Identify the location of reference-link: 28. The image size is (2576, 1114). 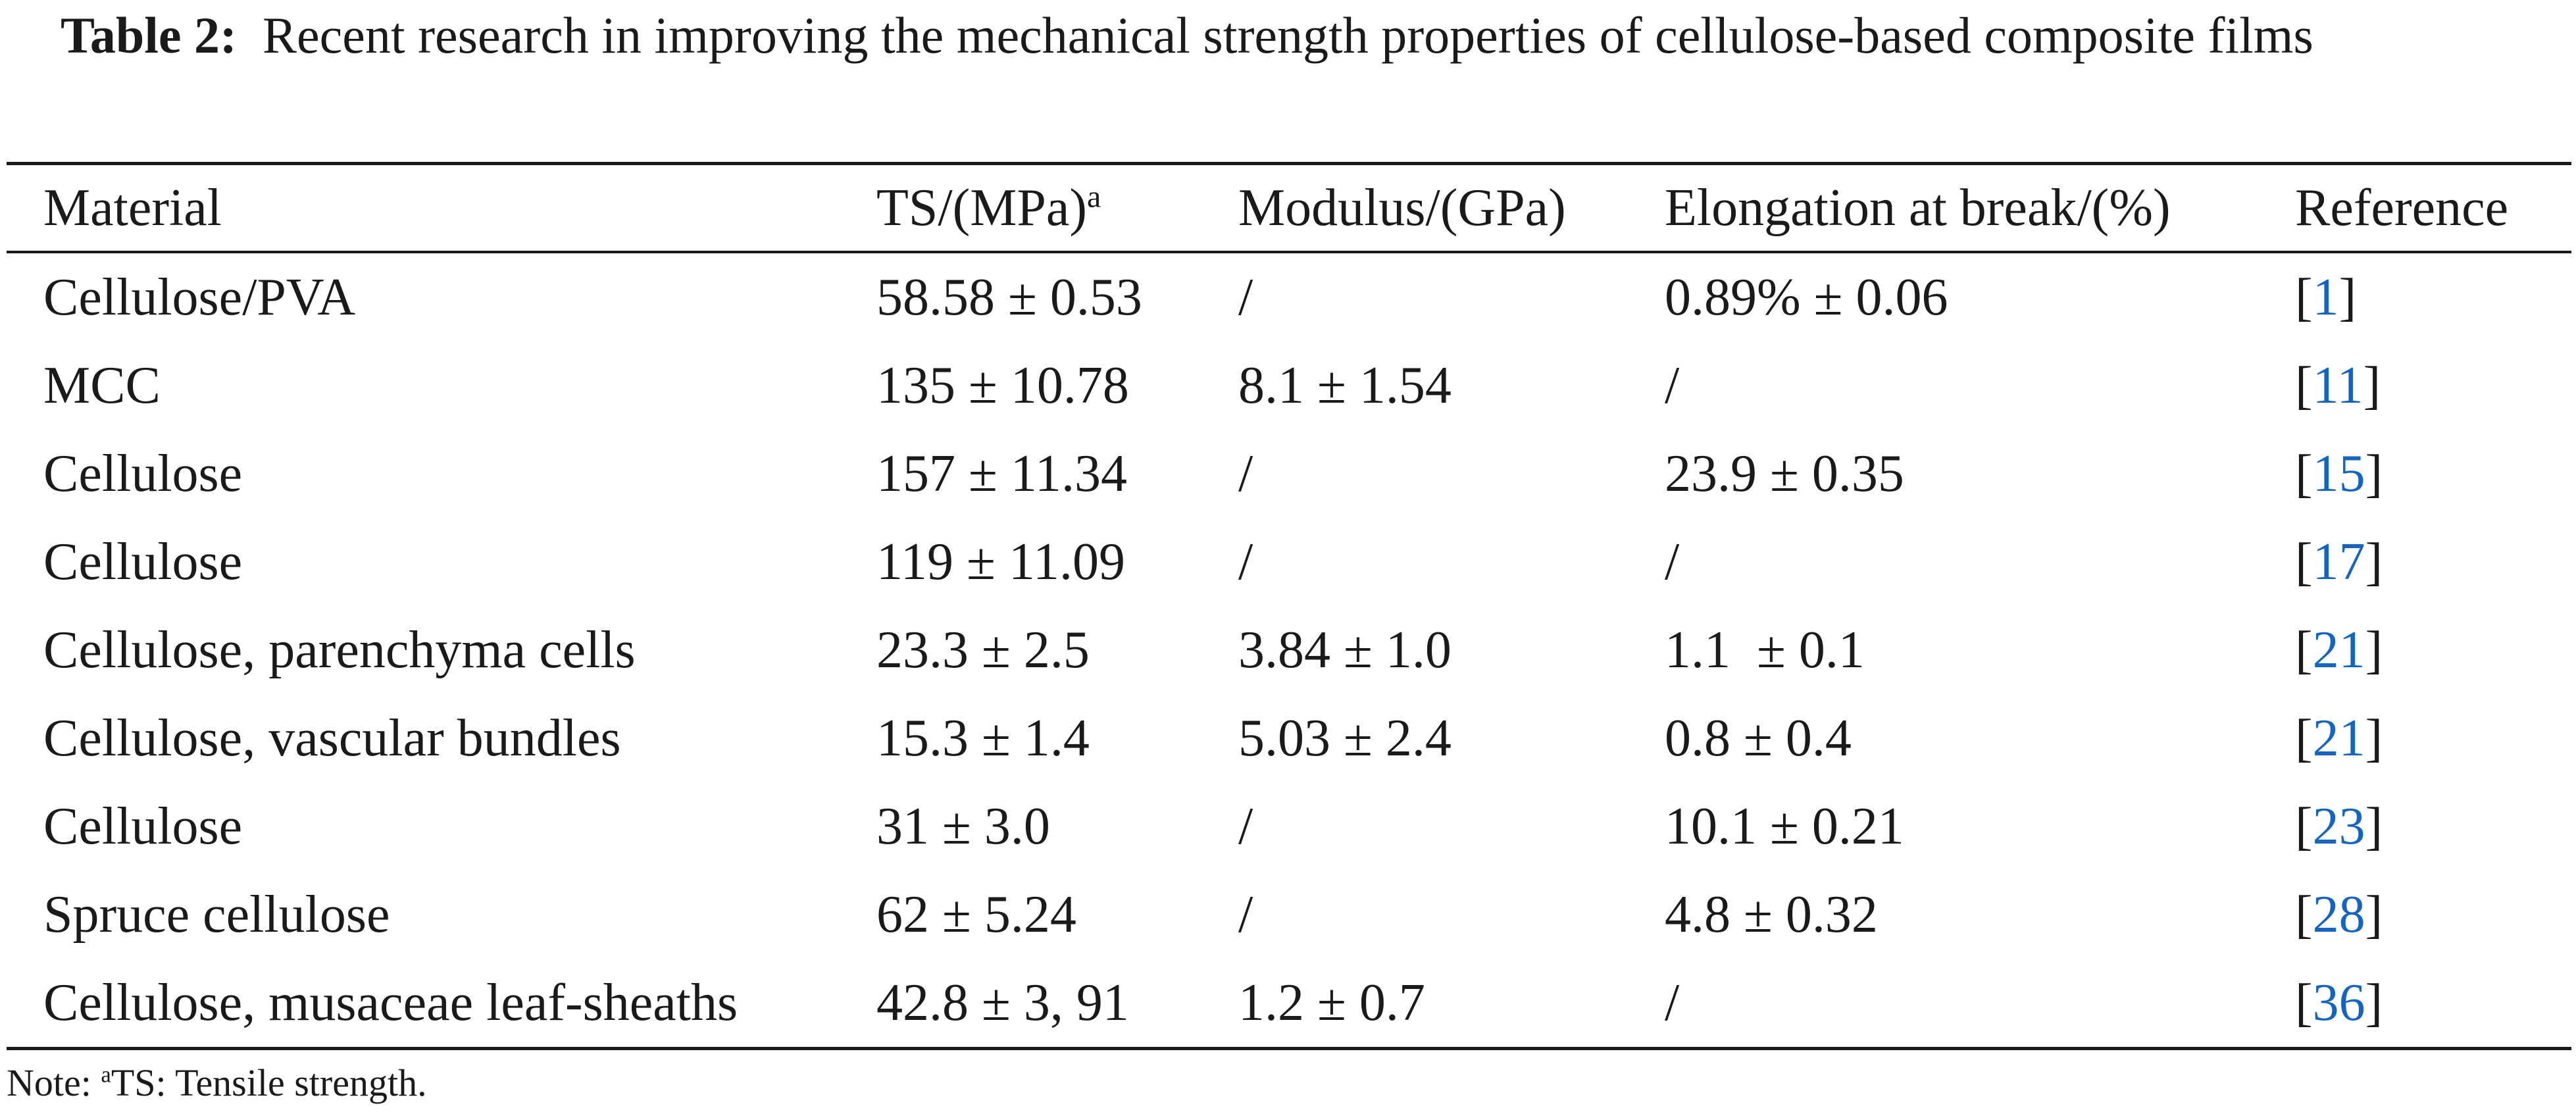
(2338, 915).